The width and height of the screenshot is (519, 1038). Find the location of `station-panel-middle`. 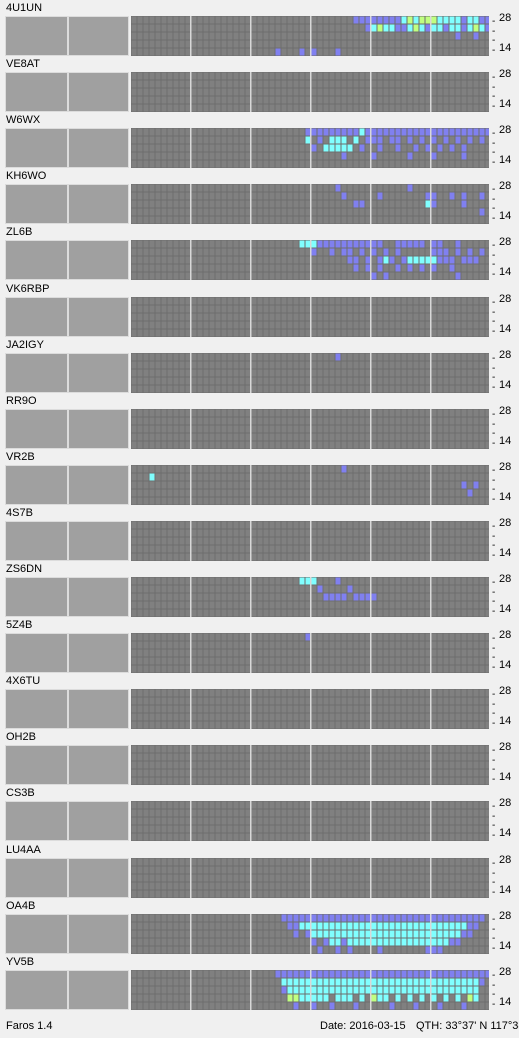

station-panel-middle is located at coordinates (98, 260).